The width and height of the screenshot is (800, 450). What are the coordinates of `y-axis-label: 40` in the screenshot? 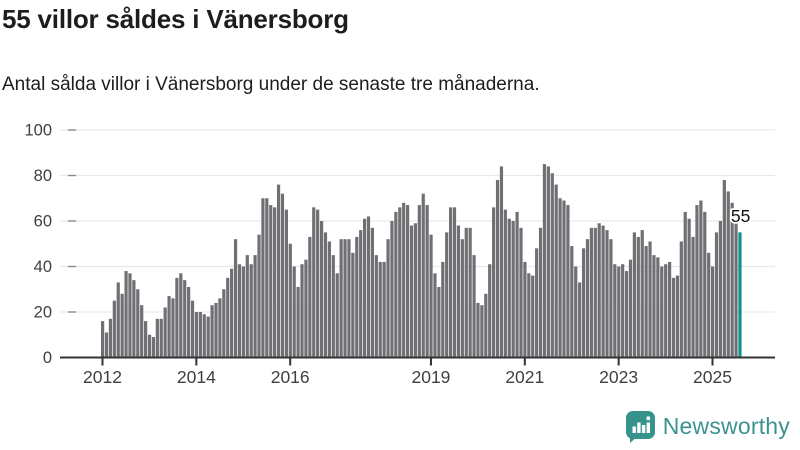 It's located at (43, 267).